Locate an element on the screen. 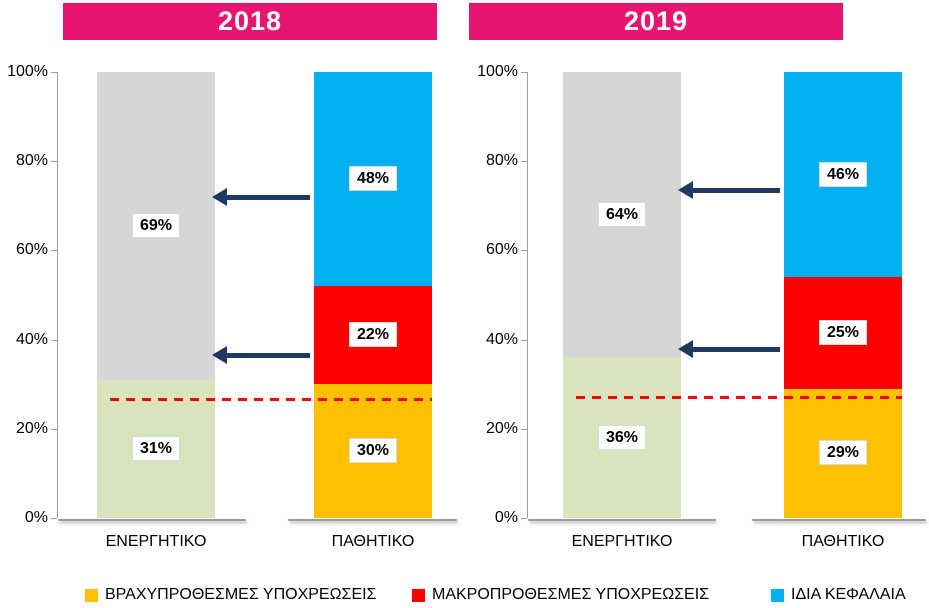 This screenshot has width=929, height=608. legend-swatch-long-term-icon is located at coordinates (418, 595).